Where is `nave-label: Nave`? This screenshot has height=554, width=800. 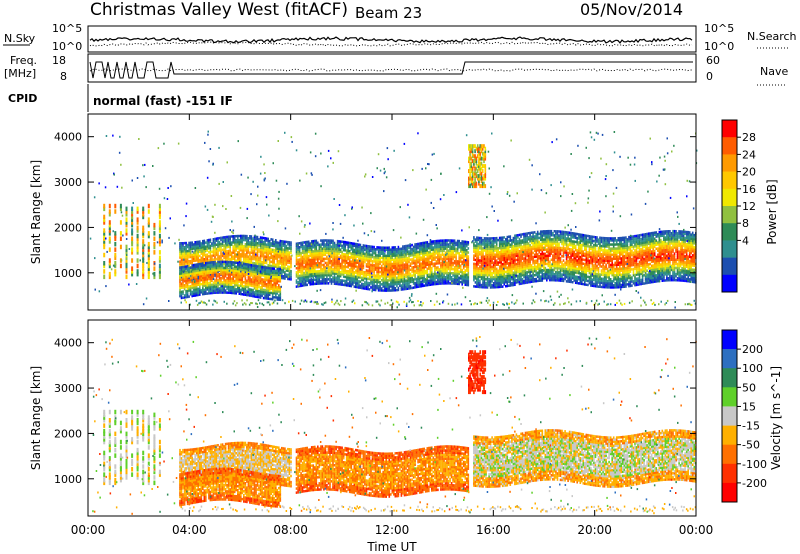 nave-label: Nave is located at coordinates (774, 71).